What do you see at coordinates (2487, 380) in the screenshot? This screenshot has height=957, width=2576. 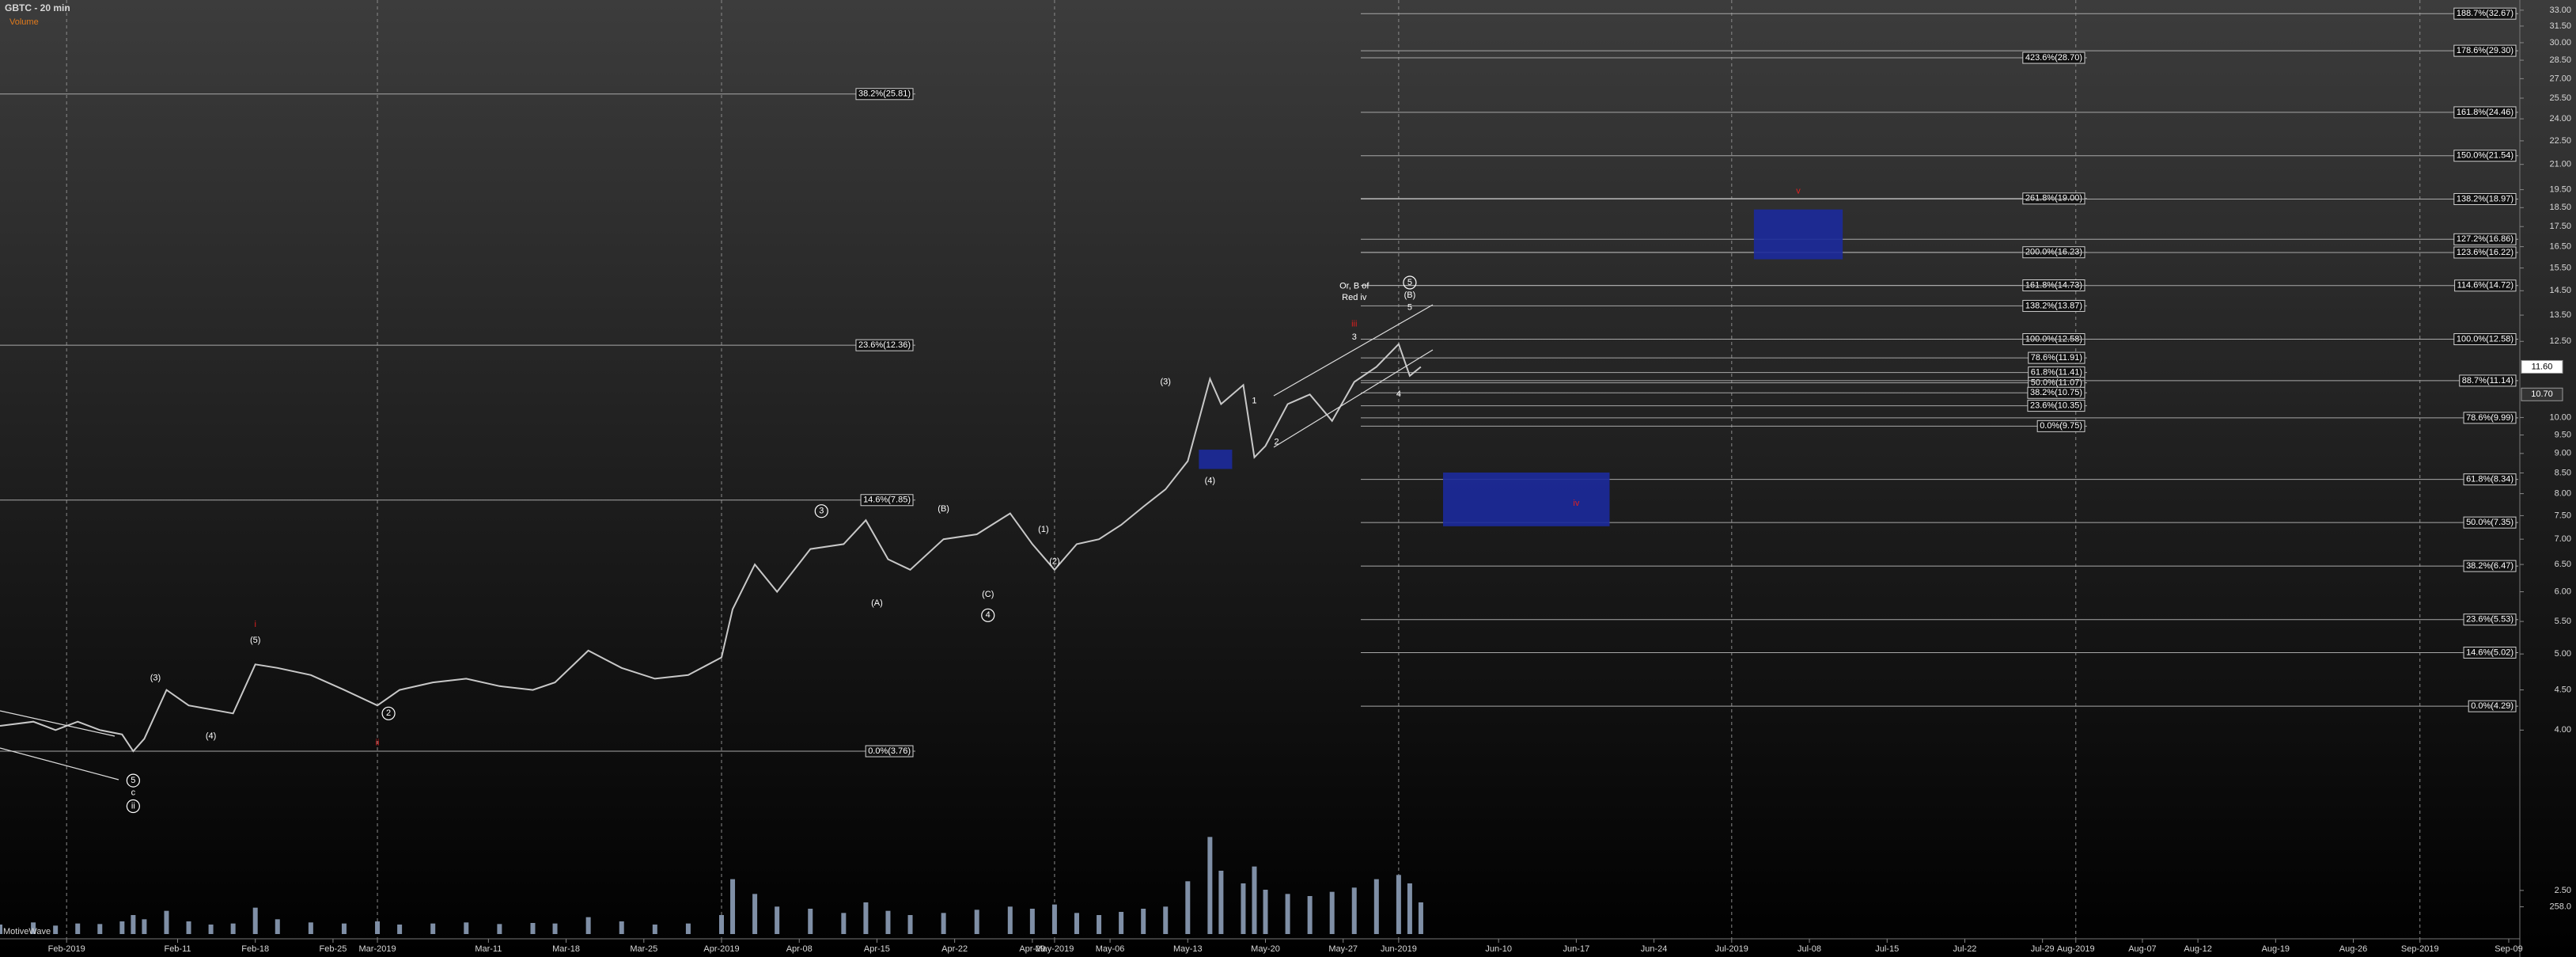 I see `fib-label: 88.7%(11.14)` at bounding box center [2487, 380].